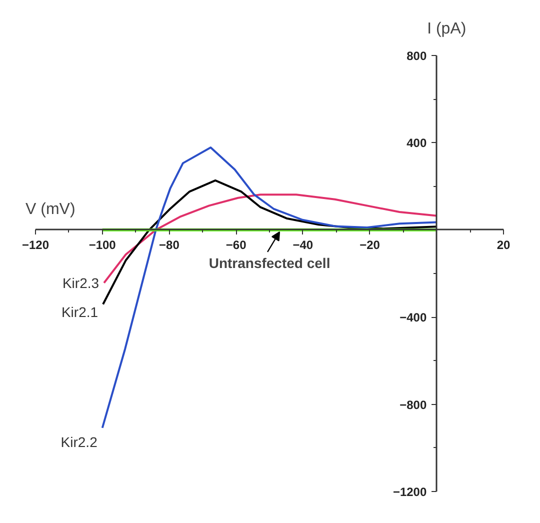 Image resolution: width=540 pixels, height=523 pixels. What do you see at coordinates (303, 245) in the screenshot?
I see `x-tick-label: −40` at bounding box center [303, 245].